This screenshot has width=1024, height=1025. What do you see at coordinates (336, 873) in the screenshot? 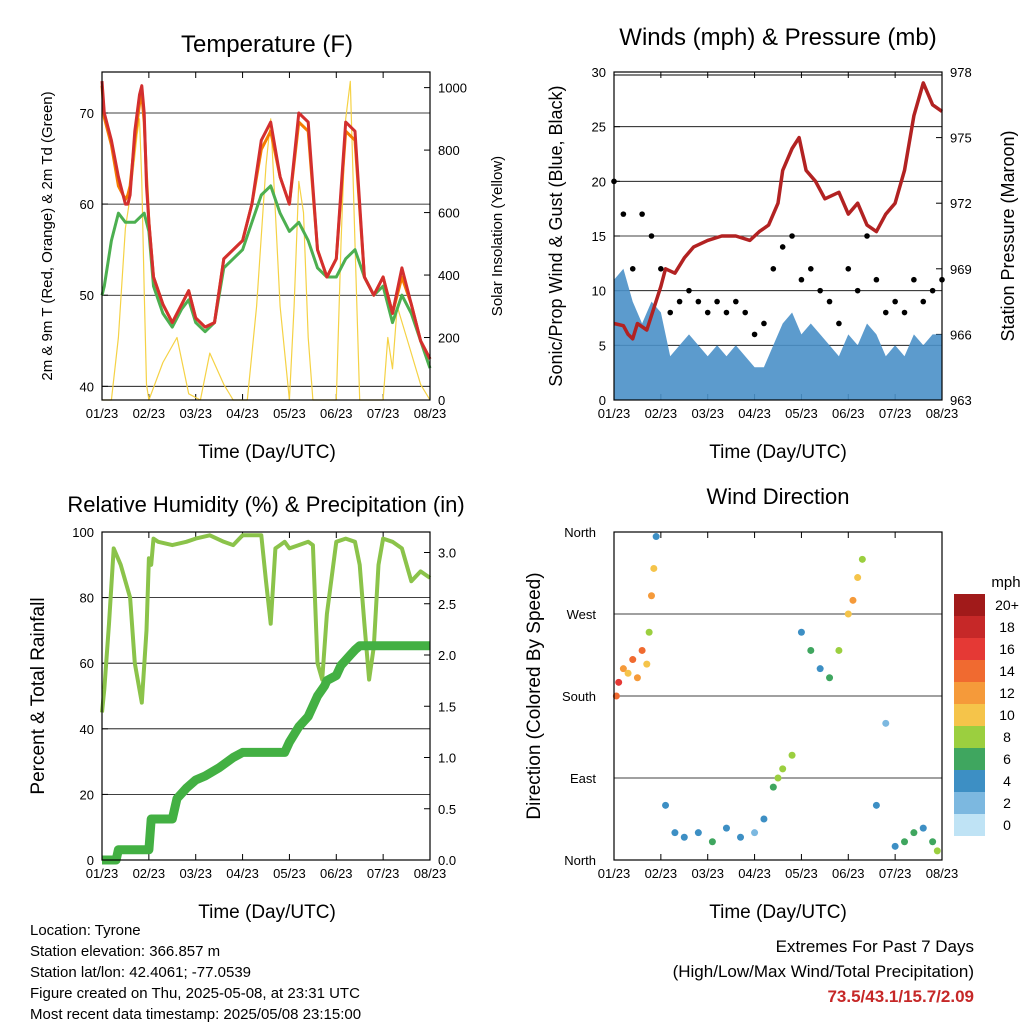
I see `x-tick-label: 06/23` at bounding box center [336, 873].